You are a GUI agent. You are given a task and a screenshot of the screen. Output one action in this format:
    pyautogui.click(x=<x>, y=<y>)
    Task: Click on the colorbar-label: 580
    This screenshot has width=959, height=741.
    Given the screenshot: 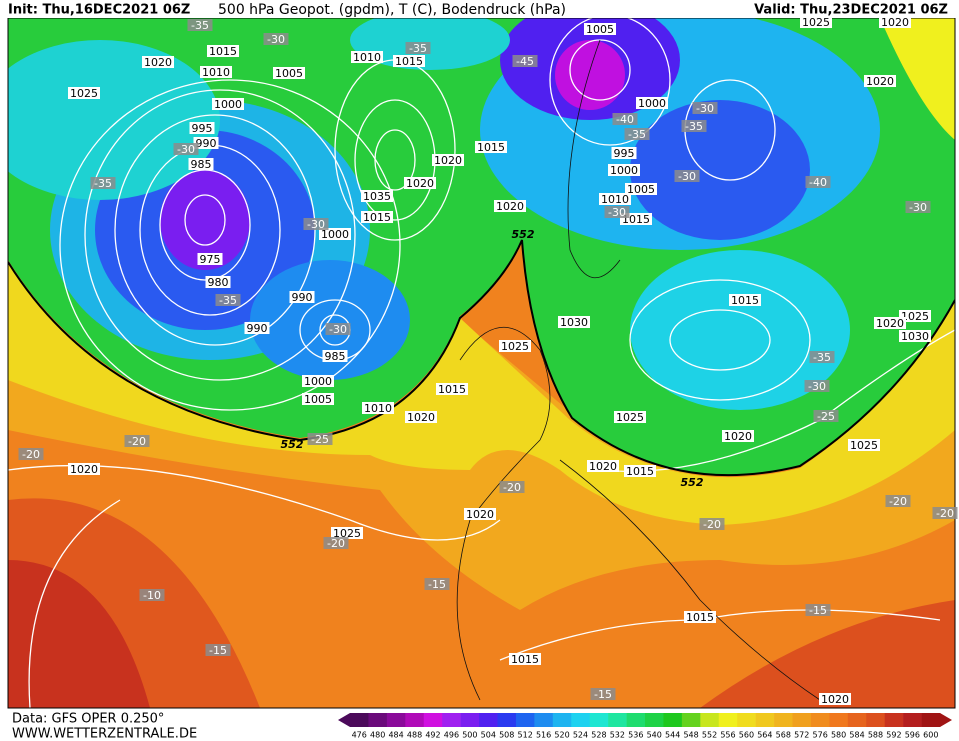 What is the action you would take?
    pyautogui.click(x=838, y=735)
    